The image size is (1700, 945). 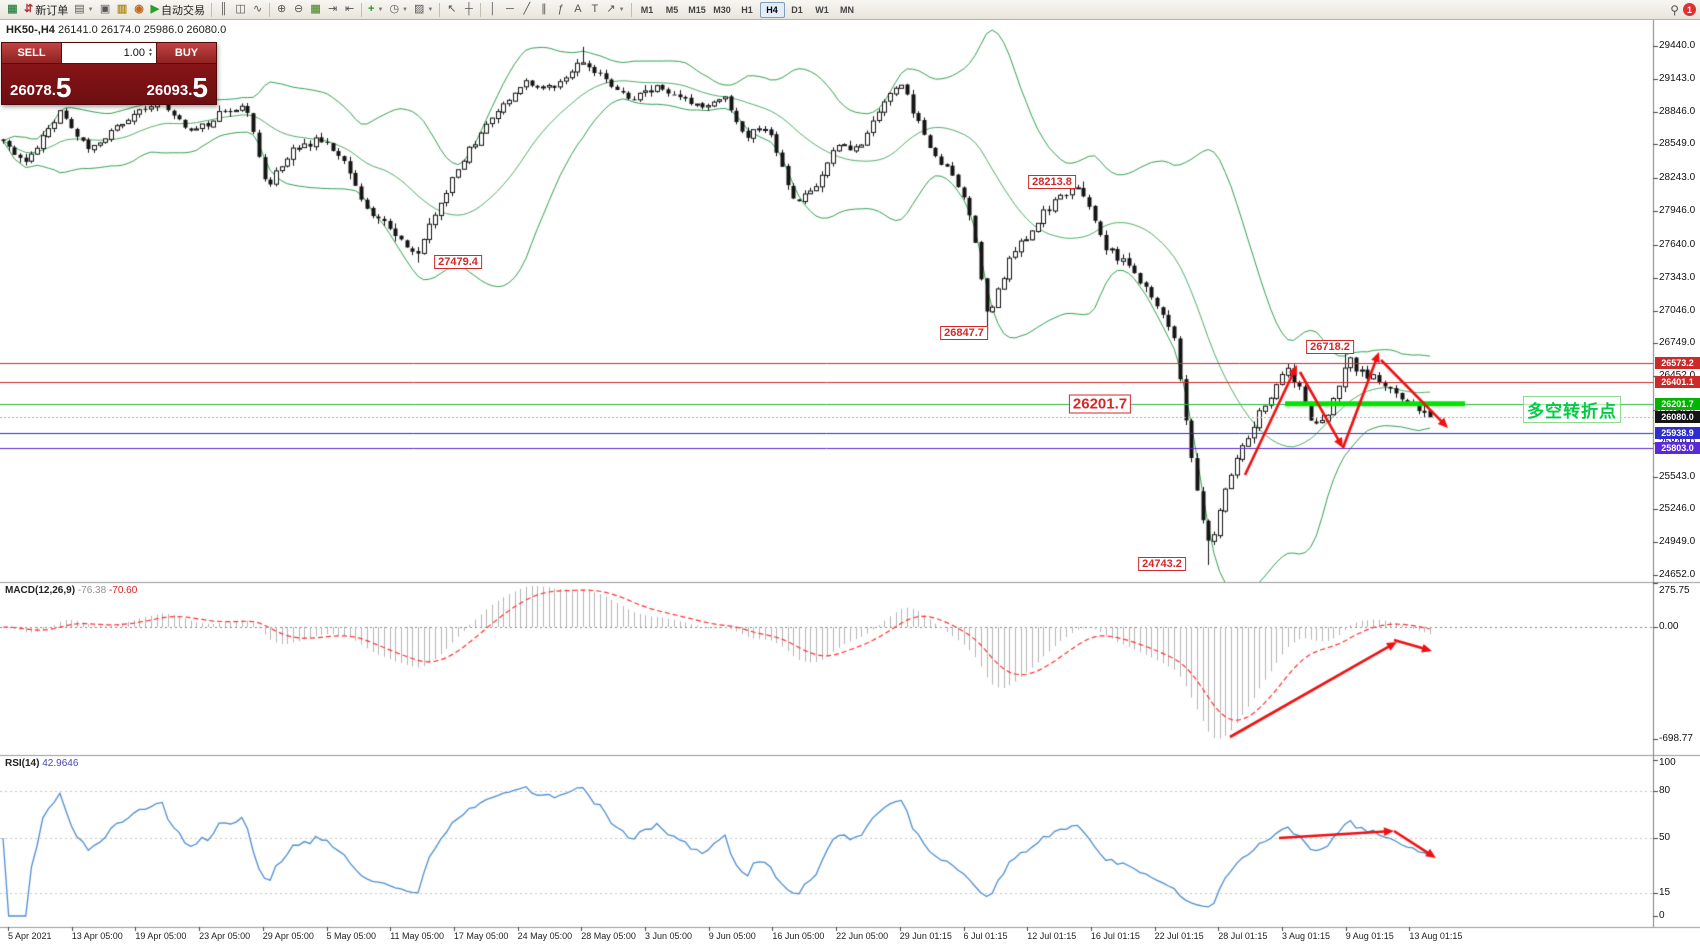 I want to click on zoom-in-button: ⊕, so click(x=281, y=9).